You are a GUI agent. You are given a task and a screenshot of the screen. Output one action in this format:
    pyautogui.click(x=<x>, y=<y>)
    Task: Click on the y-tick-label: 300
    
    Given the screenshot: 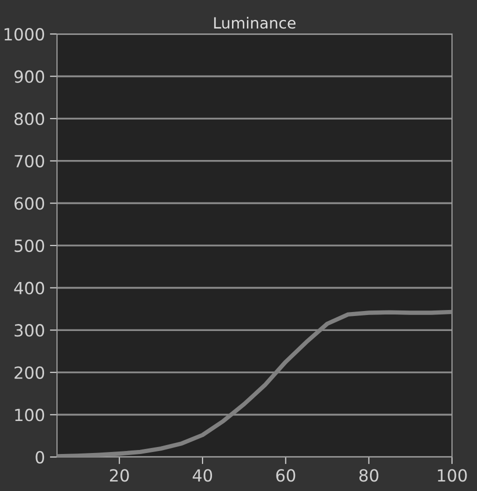 What is the action you would take?
    pyautogui.click(x=29, y=330)
    